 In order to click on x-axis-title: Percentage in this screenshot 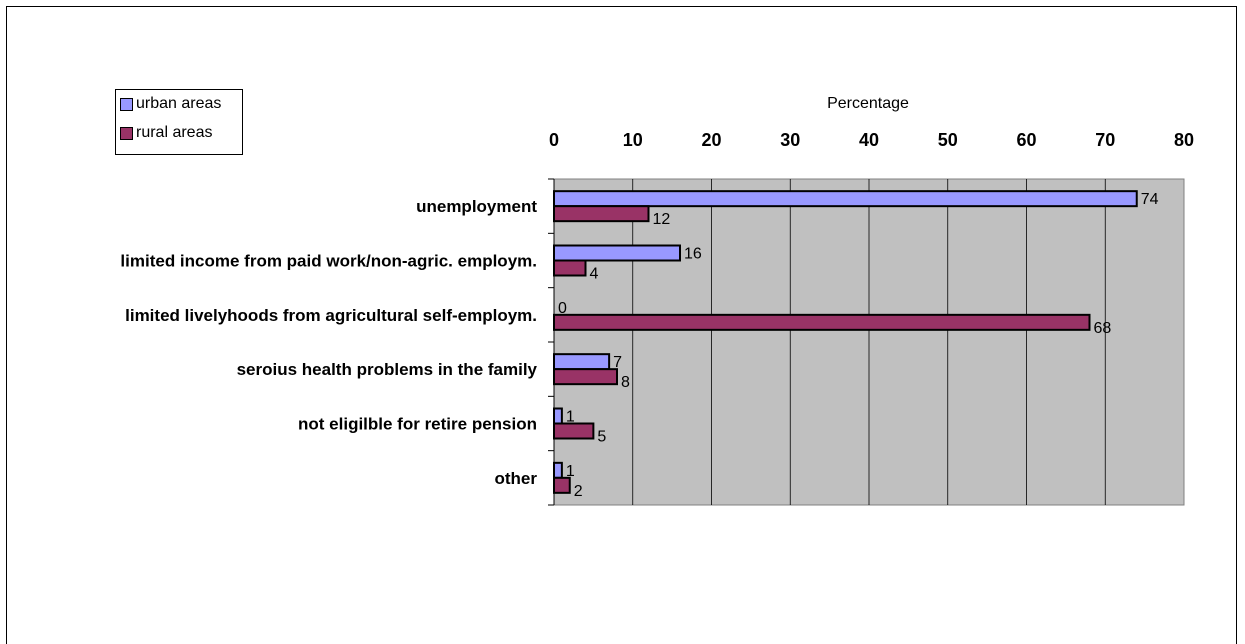, I will do `click(868, 103)`.